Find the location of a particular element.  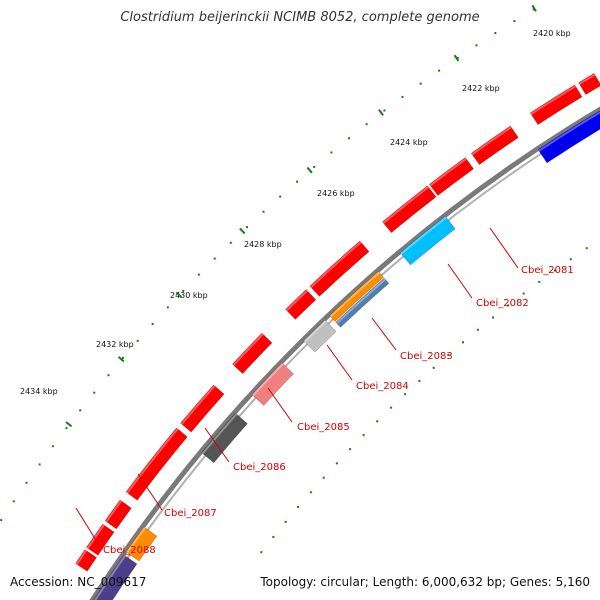

gene-cbei-2081-block is located at coordinates (568, 137).